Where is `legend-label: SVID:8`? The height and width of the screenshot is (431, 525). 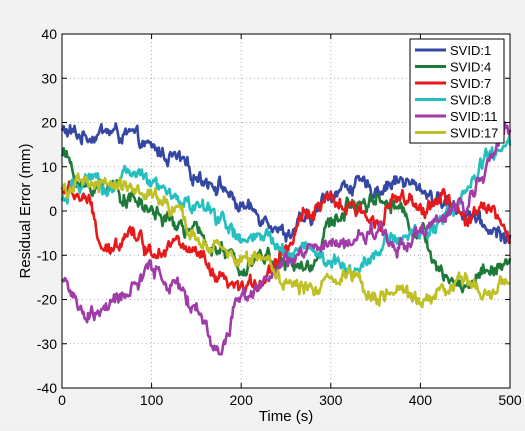 legend-label: SVID:8 is located at coordinates (470, 100).